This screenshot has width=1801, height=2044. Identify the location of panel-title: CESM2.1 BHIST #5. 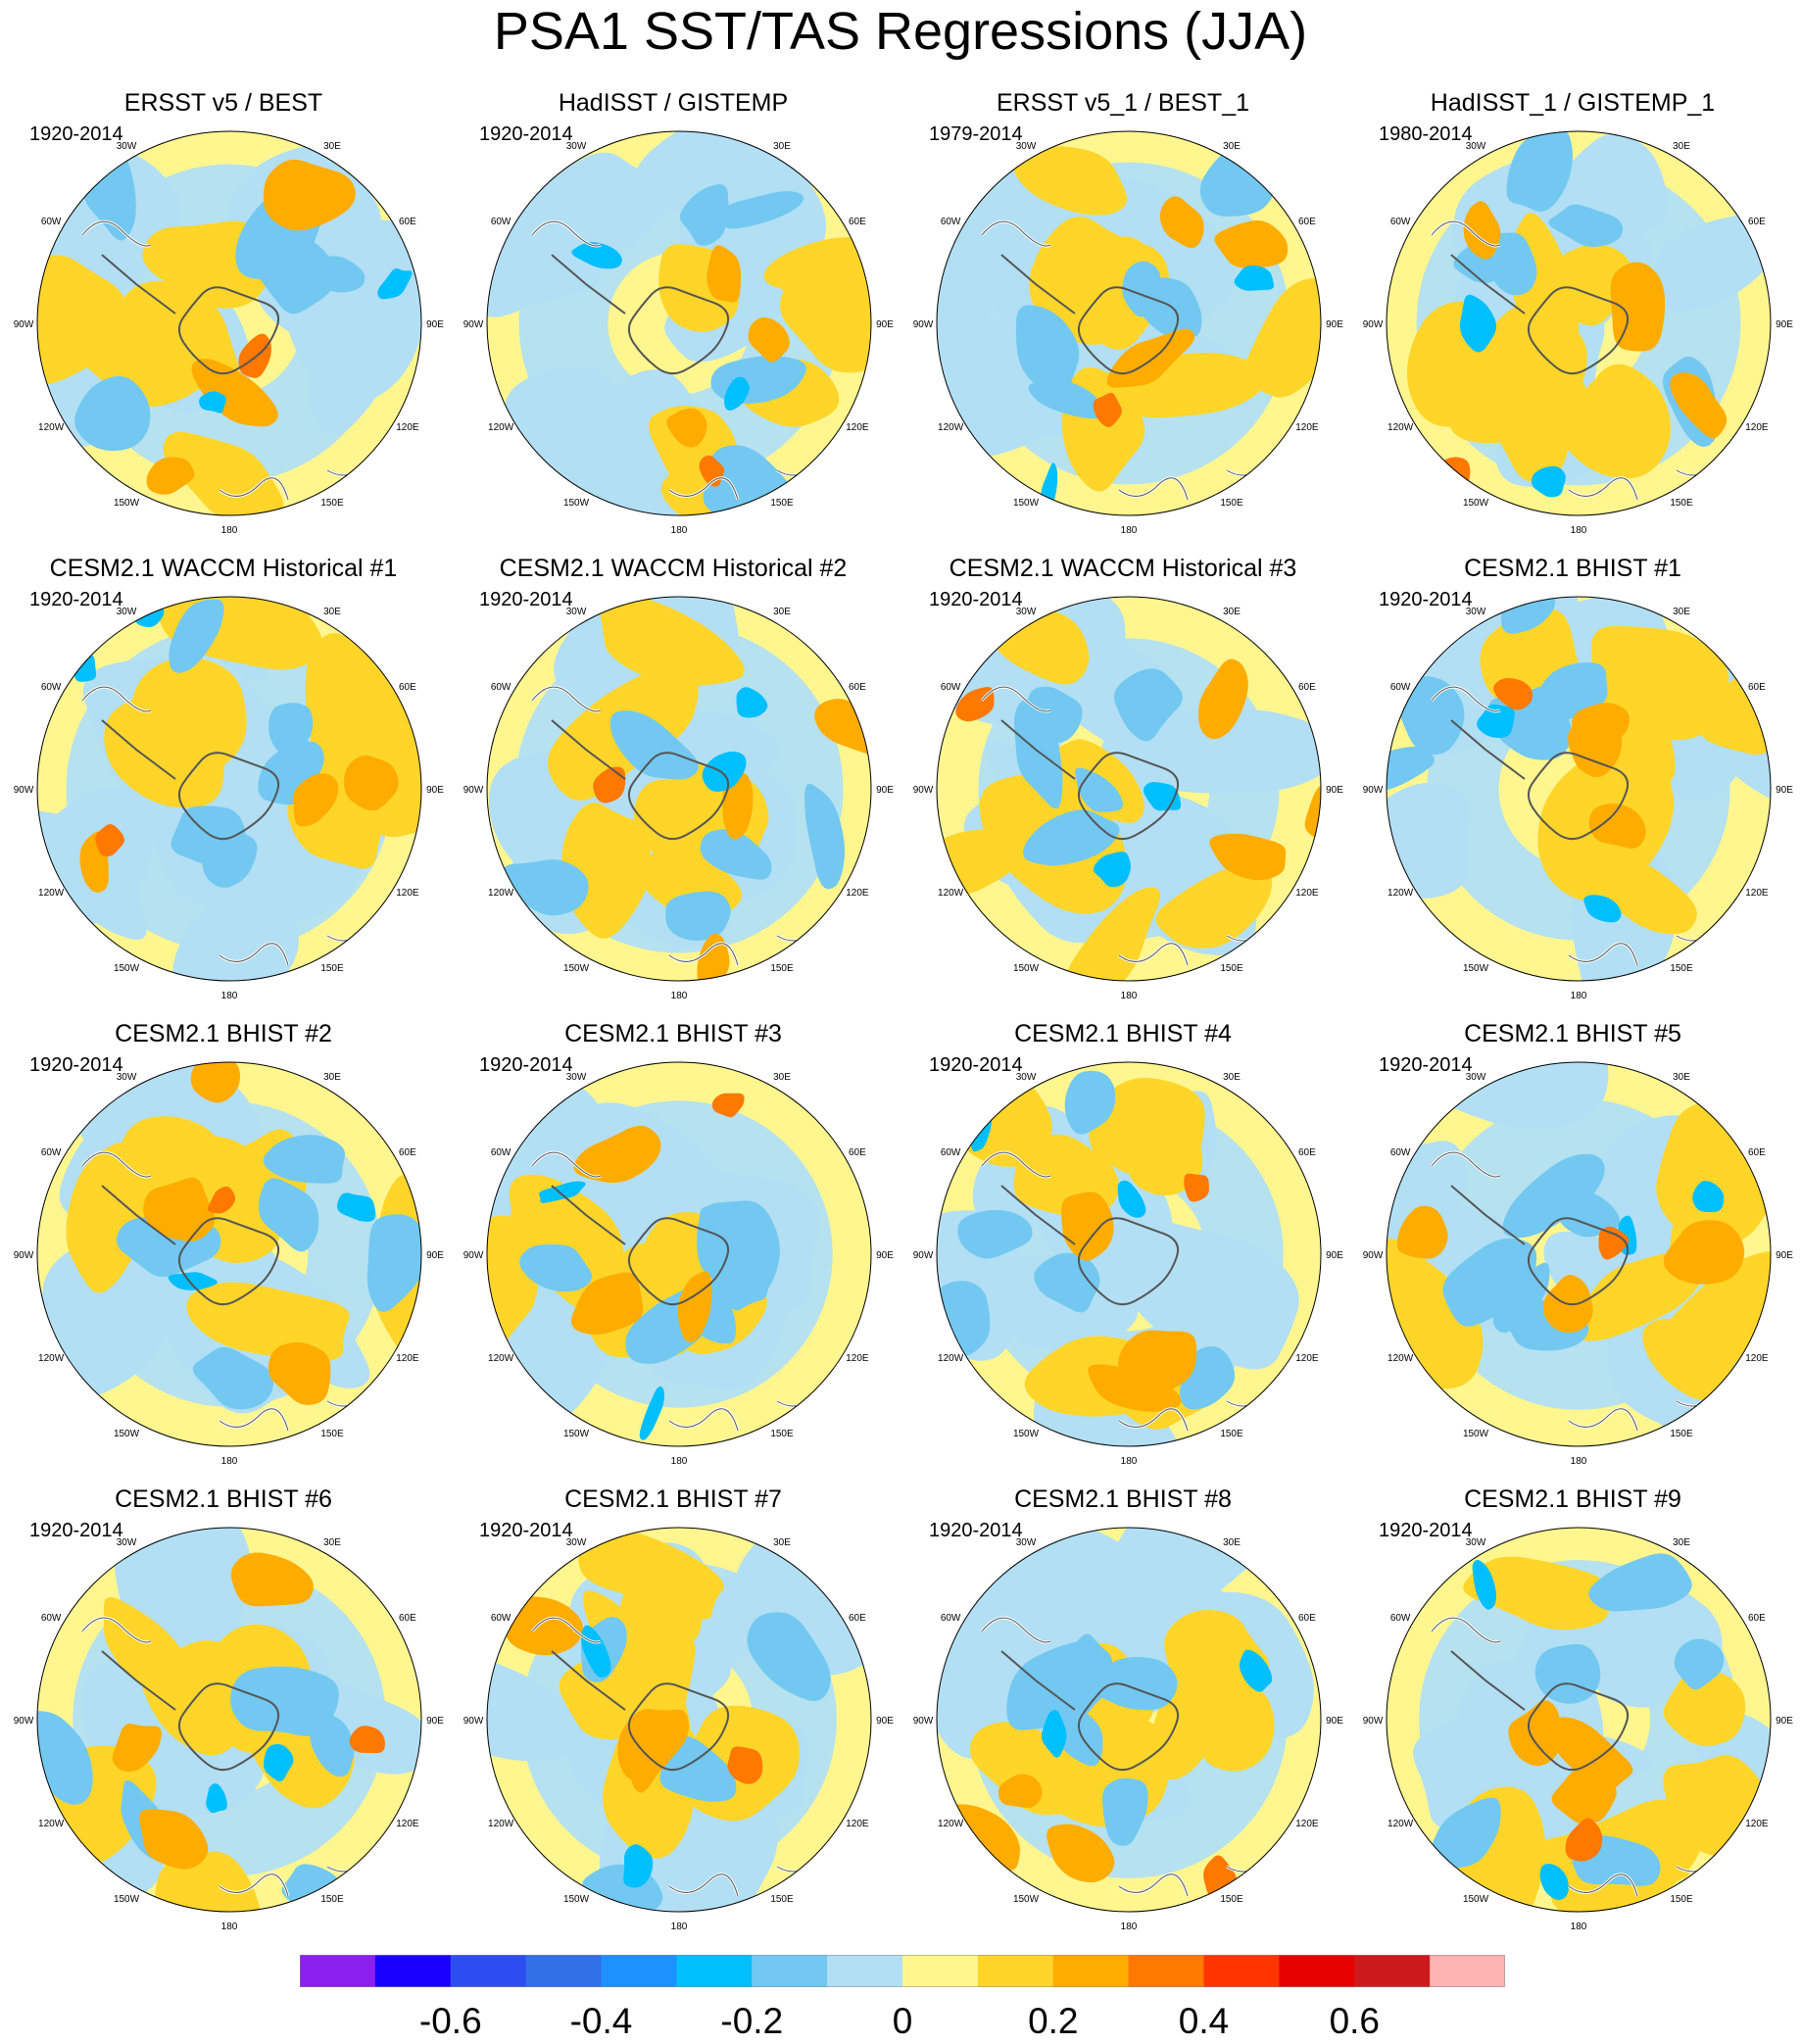
(1572, 1033).